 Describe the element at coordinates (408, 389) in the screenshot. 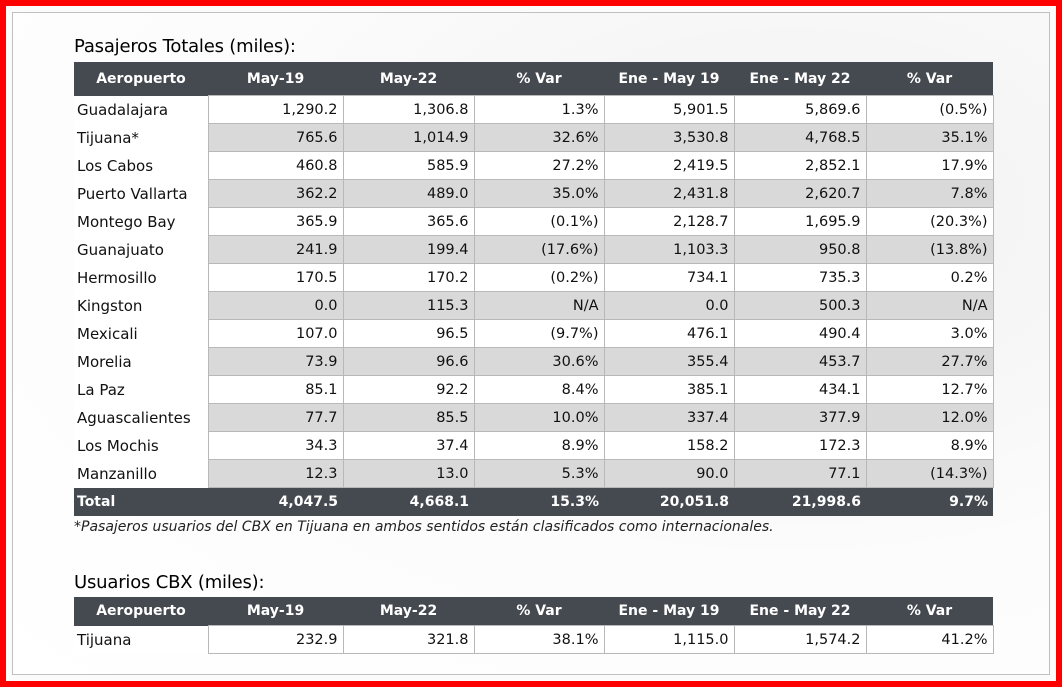

I see `table-cell: 92.2` at that location.